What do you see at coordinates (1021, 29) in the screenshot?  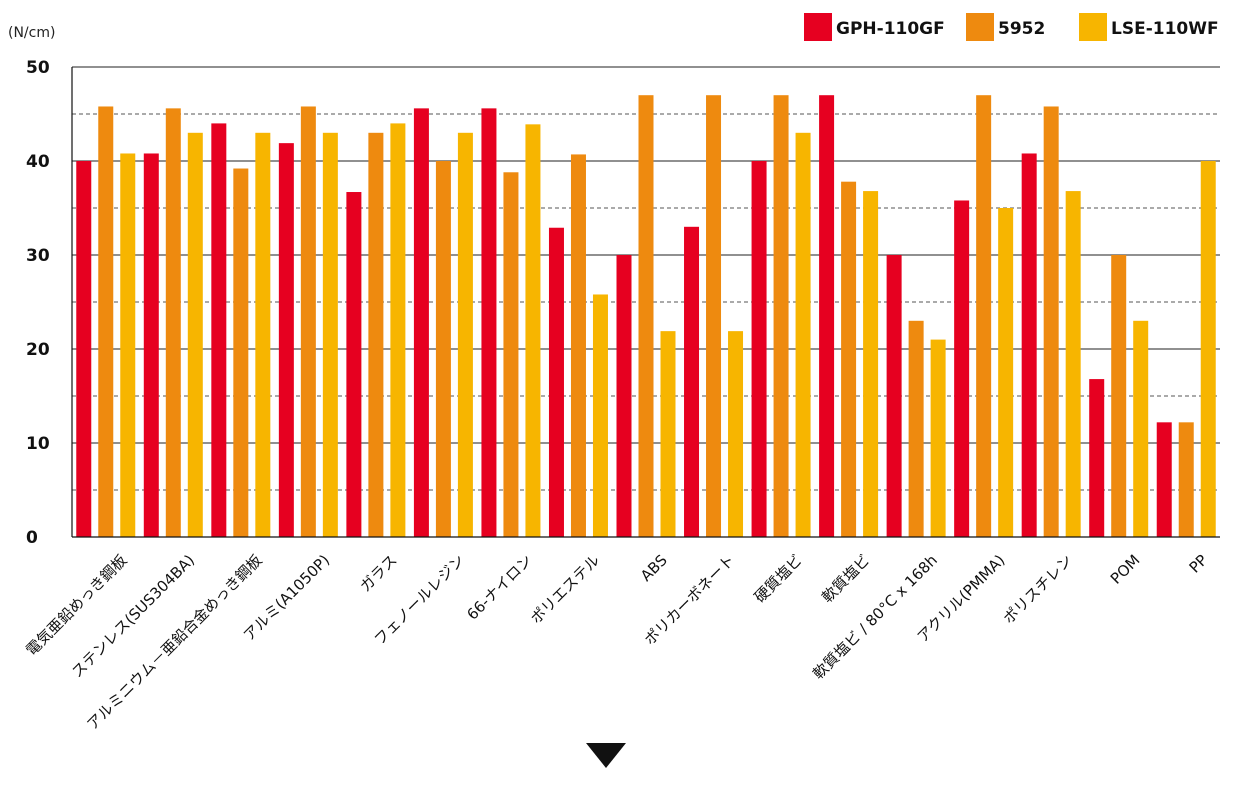 I see `legend-label: 5952` at bounding box center [1021, 29].